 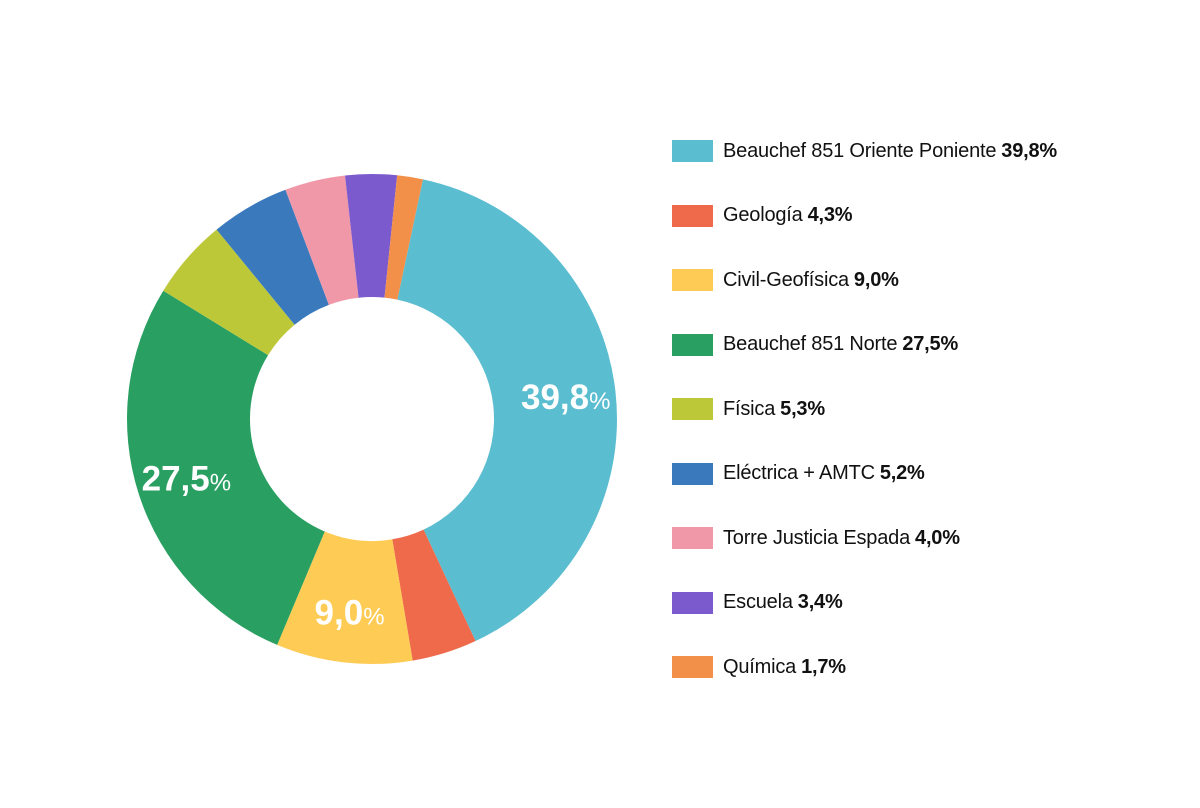 What do you see at coordinates (860, 150) in the screenshot?
I see `legend-label: Beauchef 851 Oriente Poniente` at bounding box center [860, 150].